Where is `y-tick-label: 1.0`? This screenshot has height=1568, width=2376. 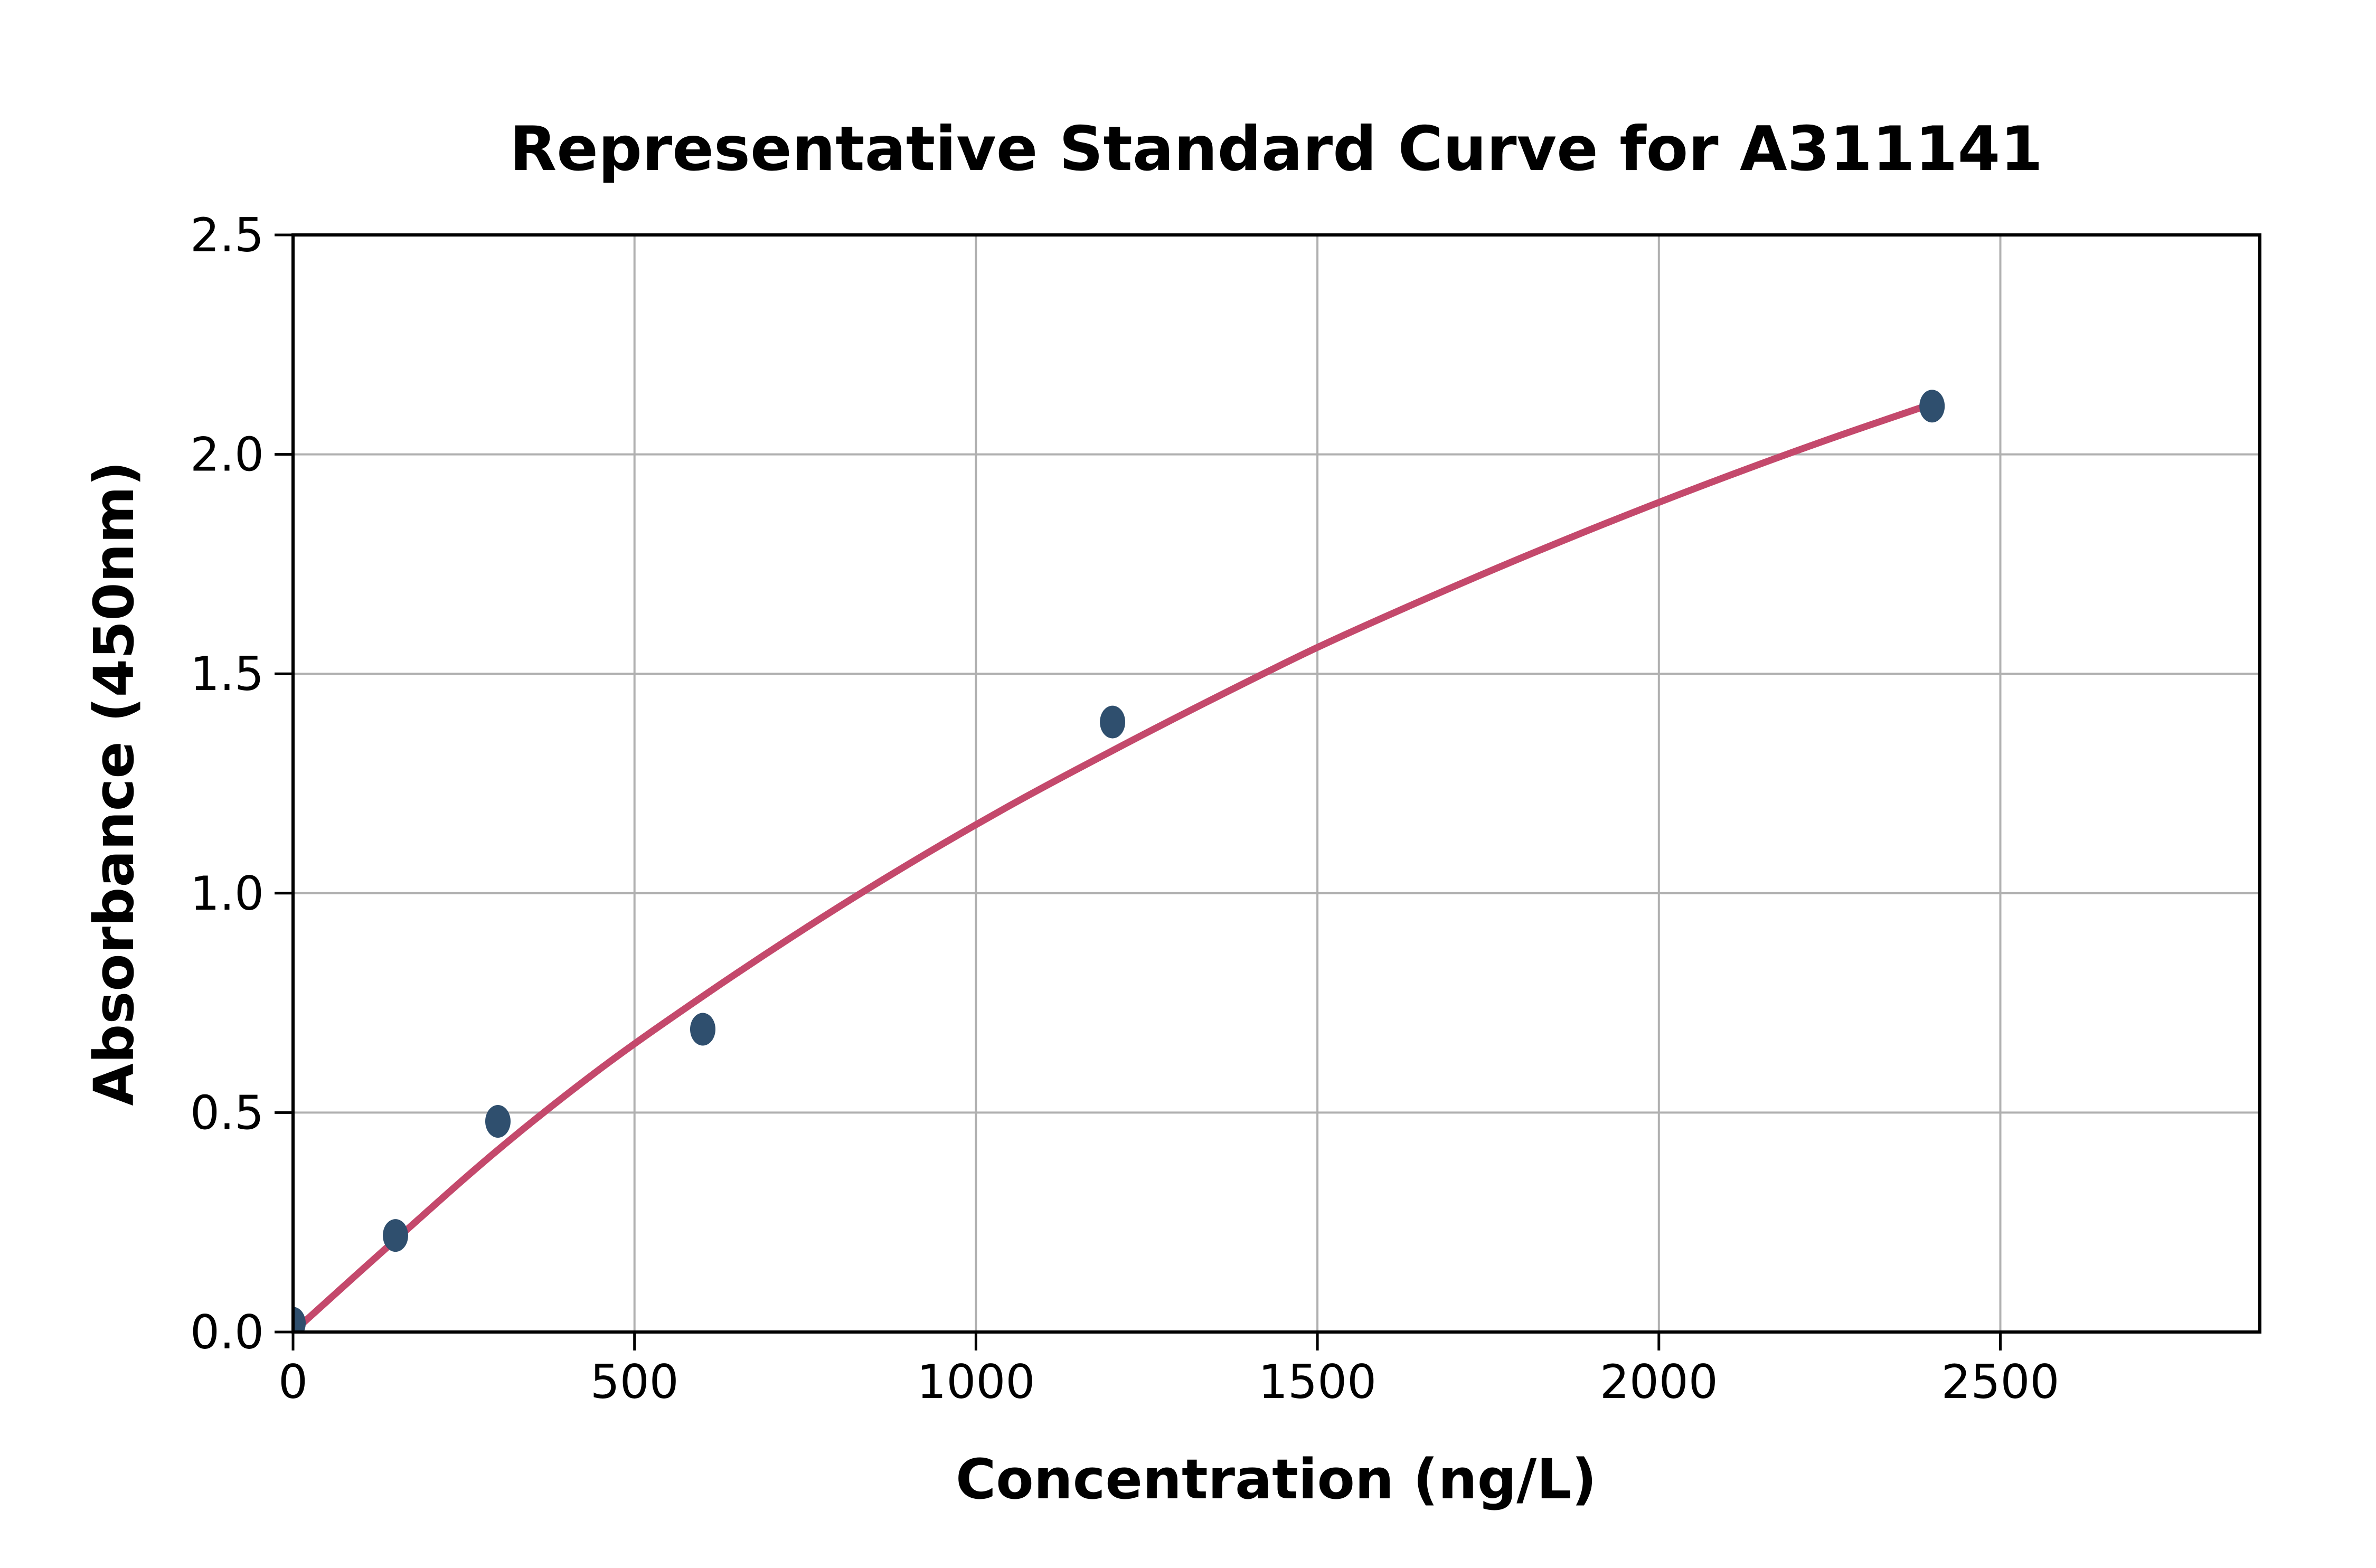
y-tick-label: 1.0 is located at coordinates (227, 893).